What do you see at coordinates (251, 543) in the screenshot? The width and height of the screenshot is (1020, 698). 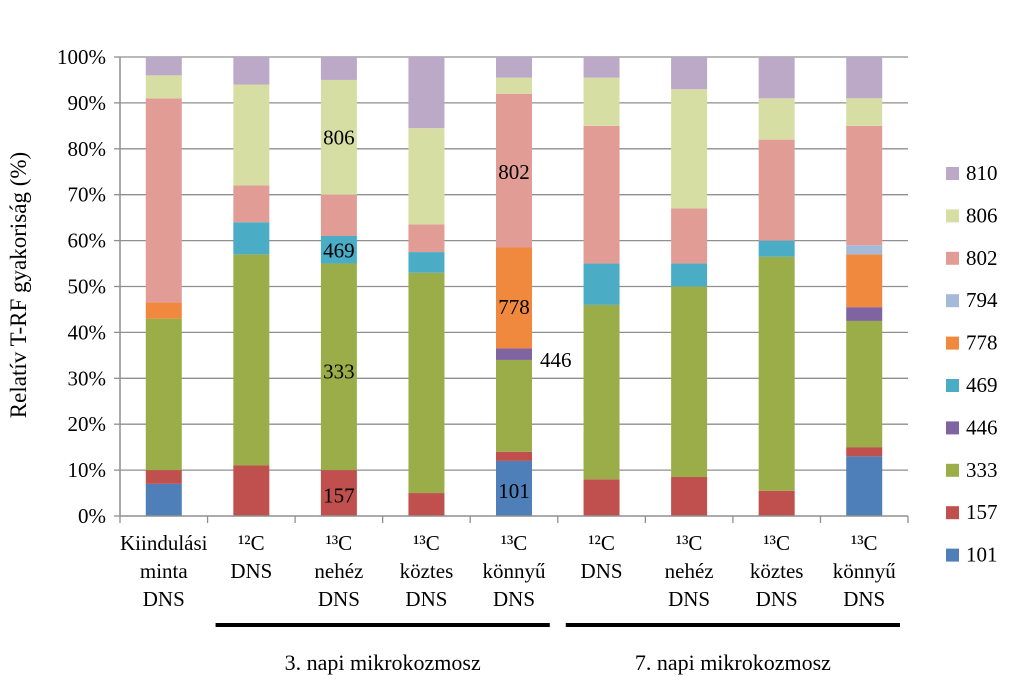 I see `x-tick-label-line: ¹²C` at bounding box center [251, 543].